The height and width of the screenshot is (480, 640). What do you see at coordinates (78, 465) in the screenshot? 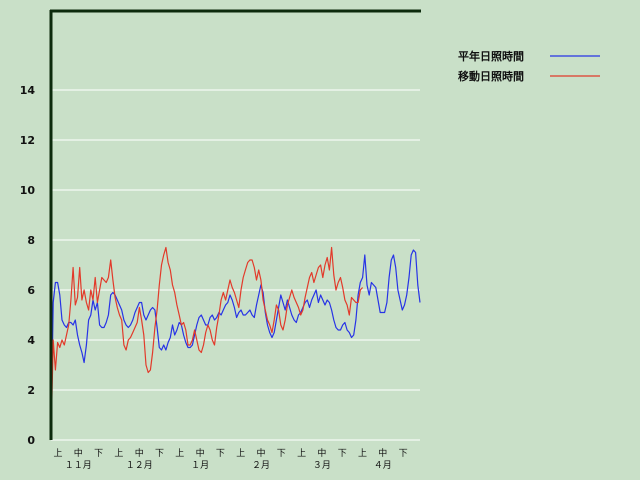
I see `x-month-label: １１月` at bounding box center [78, 465].